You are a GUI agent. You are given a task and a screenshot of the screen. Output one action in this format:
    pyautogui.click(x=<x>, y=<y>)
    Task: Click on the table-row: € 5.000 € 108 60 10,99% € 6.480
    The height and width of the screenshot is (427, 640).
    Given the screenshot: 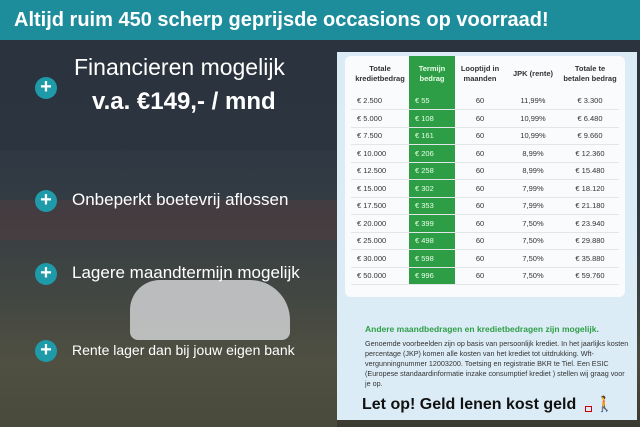 What is the action you would take?
    pyautogui.click(x=485, y=118)
    